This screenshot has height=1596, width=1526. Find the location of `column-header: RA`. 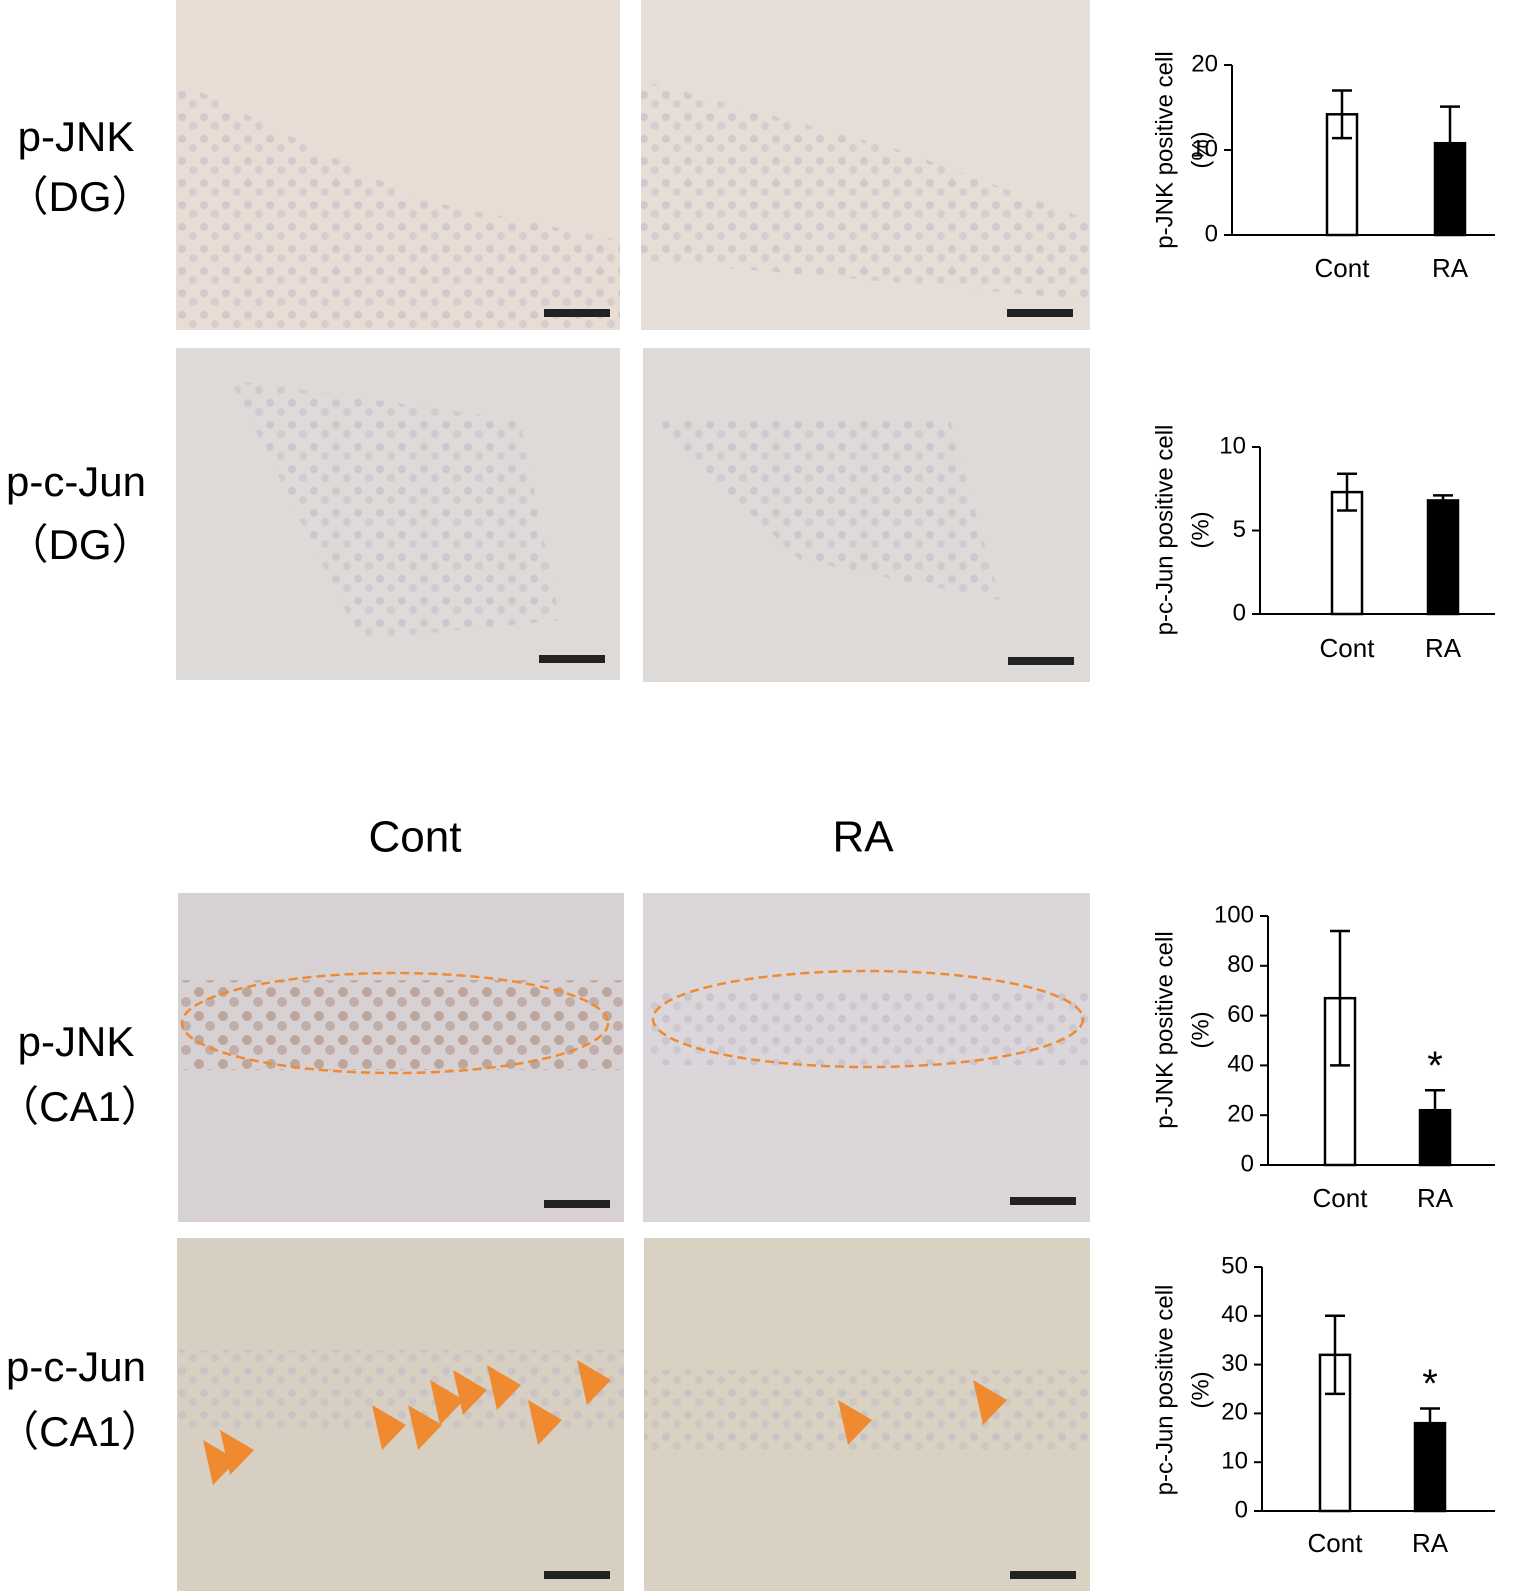

column-header: RA is located at coordinates (863, 837).